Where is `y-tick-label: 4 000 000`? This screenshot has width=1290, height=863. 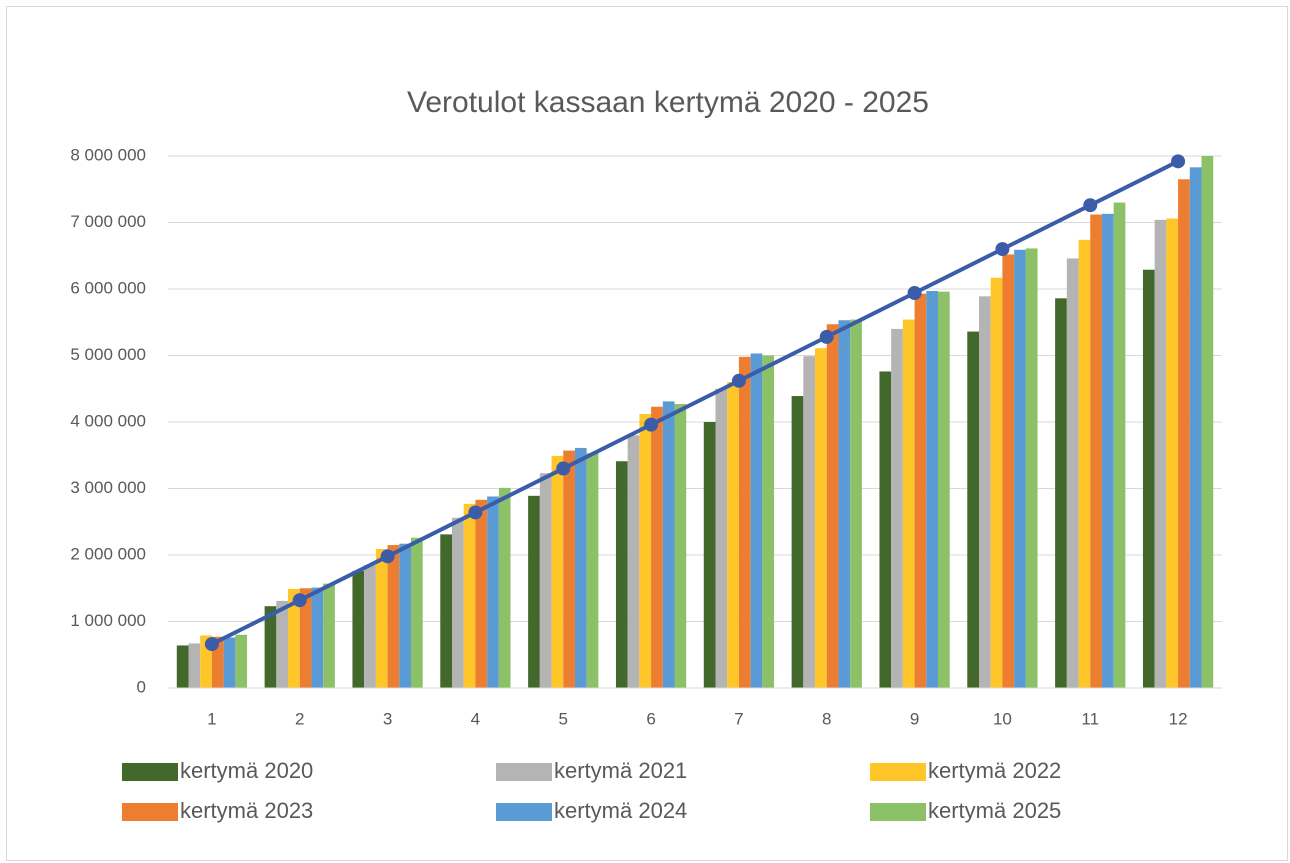 y-tick-label: 4 000 000 is located at coordinates (108, 420).